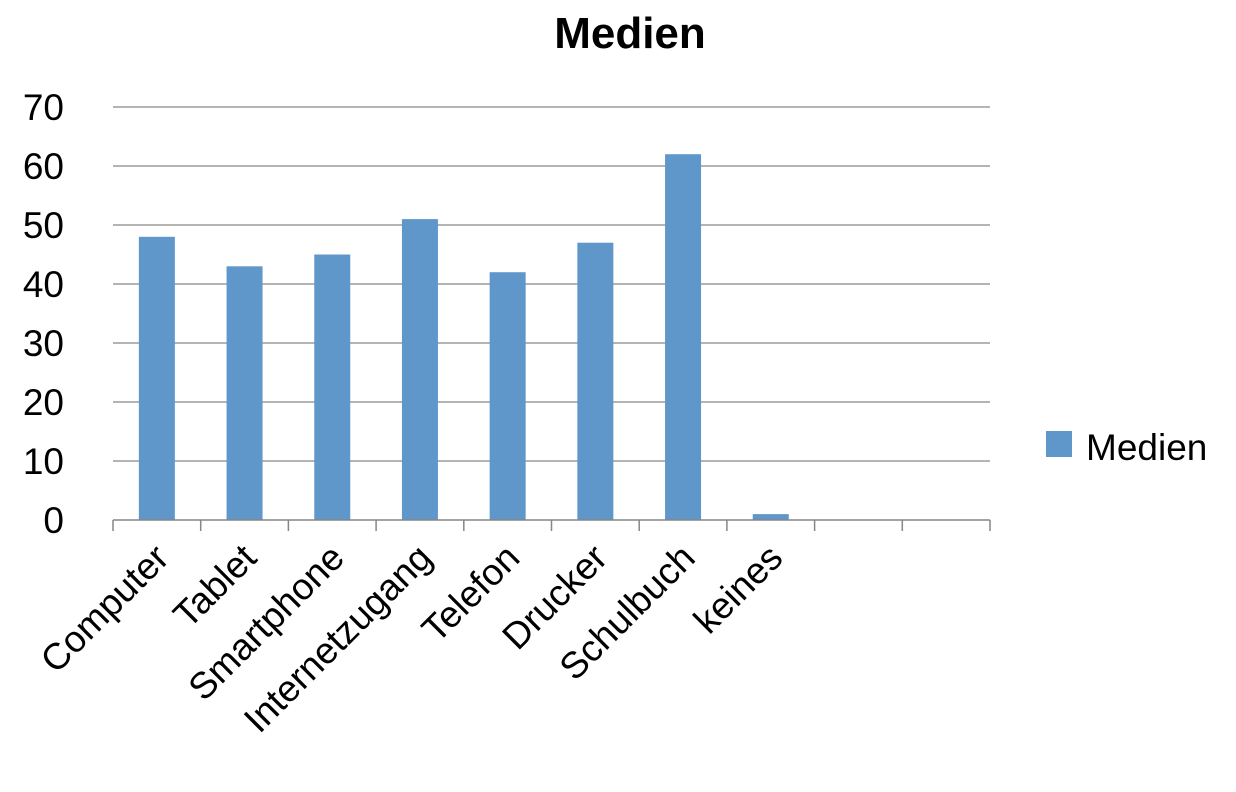  I want to click on y-tick-label-20: 20, so click(43, 402).